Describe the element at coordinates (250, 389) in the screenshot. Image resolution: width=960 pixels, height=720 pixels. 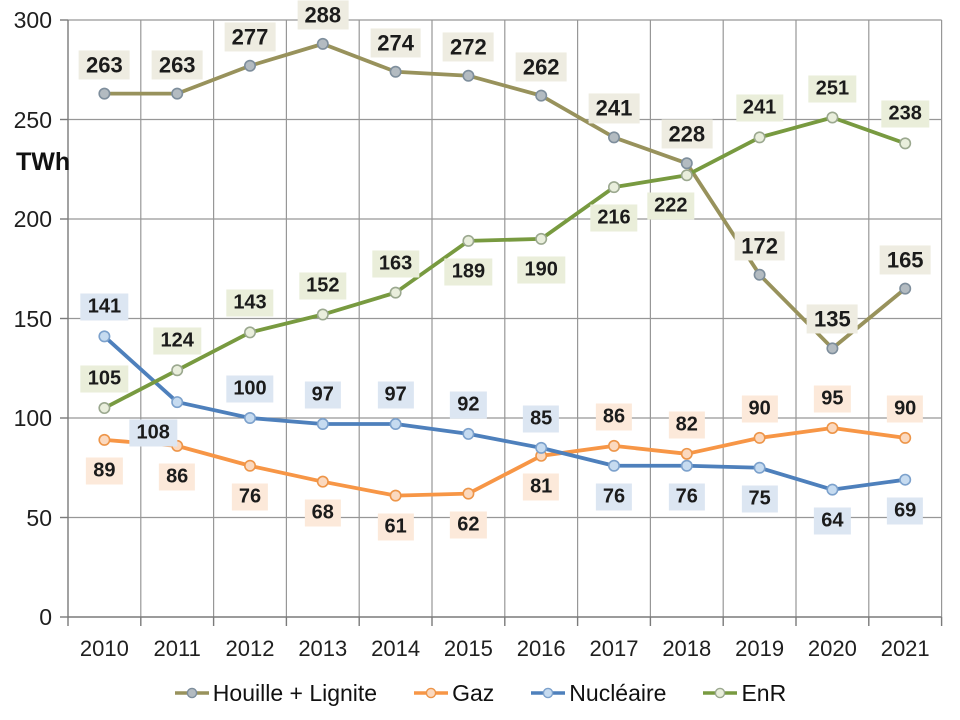
I see `data-label-nucleaire-2012: 100` at that location.